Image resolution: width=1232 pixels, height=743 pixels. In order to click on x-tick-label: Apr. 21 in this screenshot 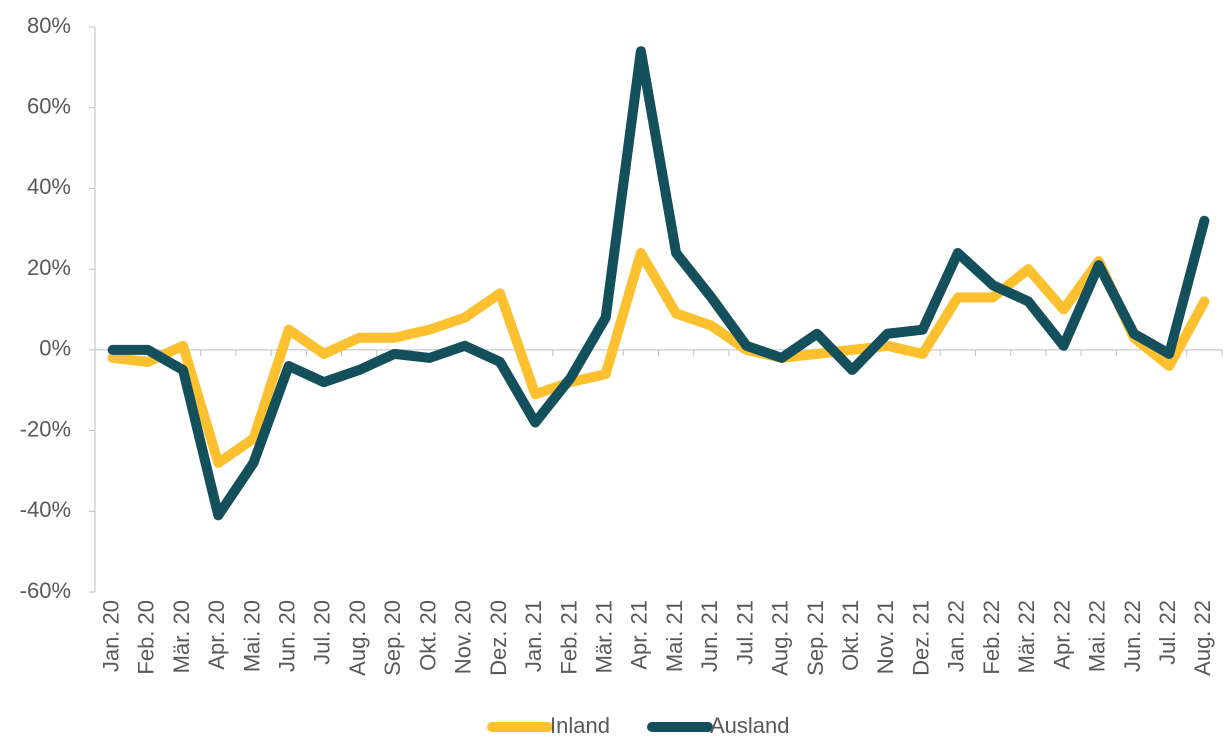, I will do `click(639, 635)`.